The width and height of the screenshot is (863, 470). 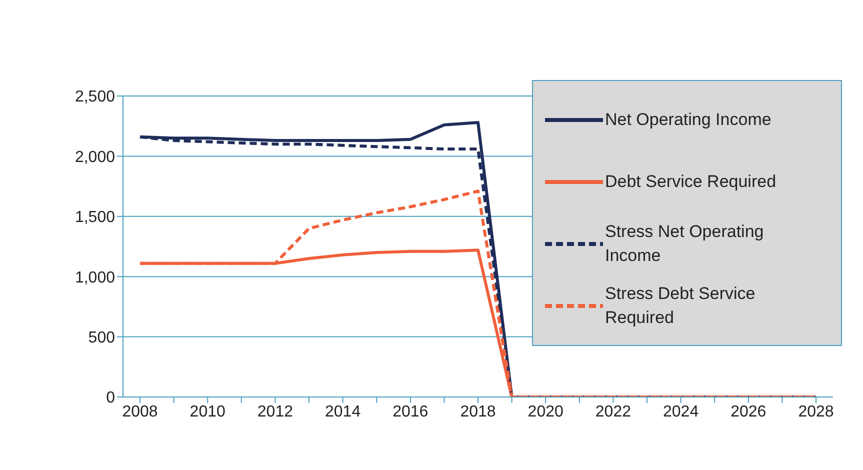 I want to click on y-tick-label: 2,000, so click(x=95, y=157).